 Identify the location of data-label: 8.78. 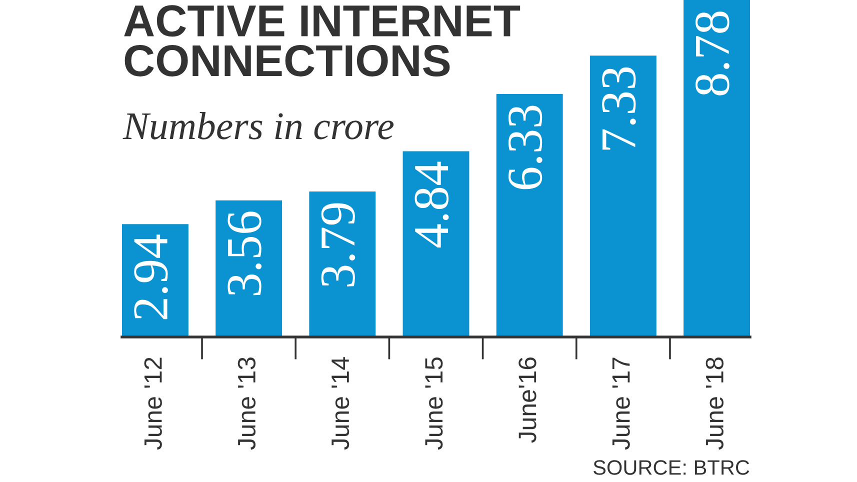
(713, 54).